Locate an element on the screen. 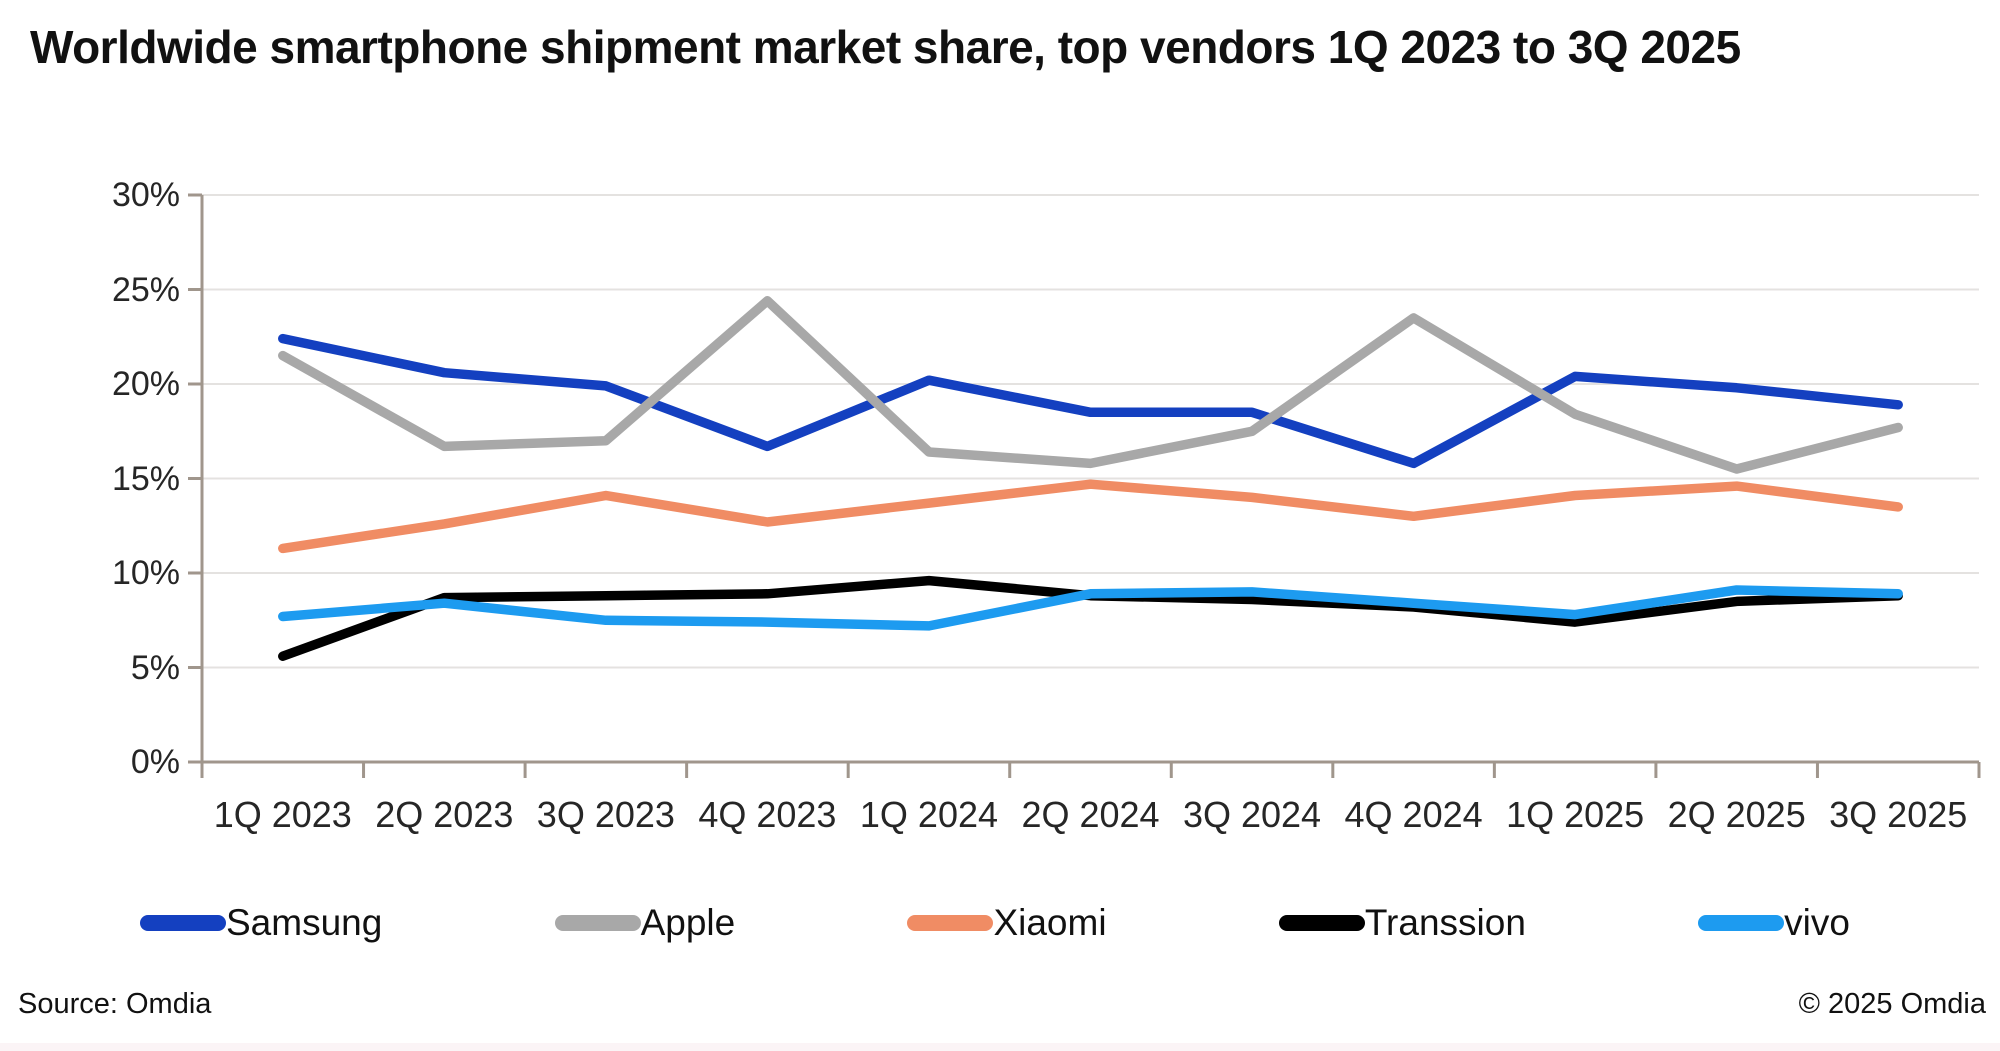 The height and width of the screenshot is (1051, 2000). legend-item-vivo: vivo is located at coordinates (1774, 923).